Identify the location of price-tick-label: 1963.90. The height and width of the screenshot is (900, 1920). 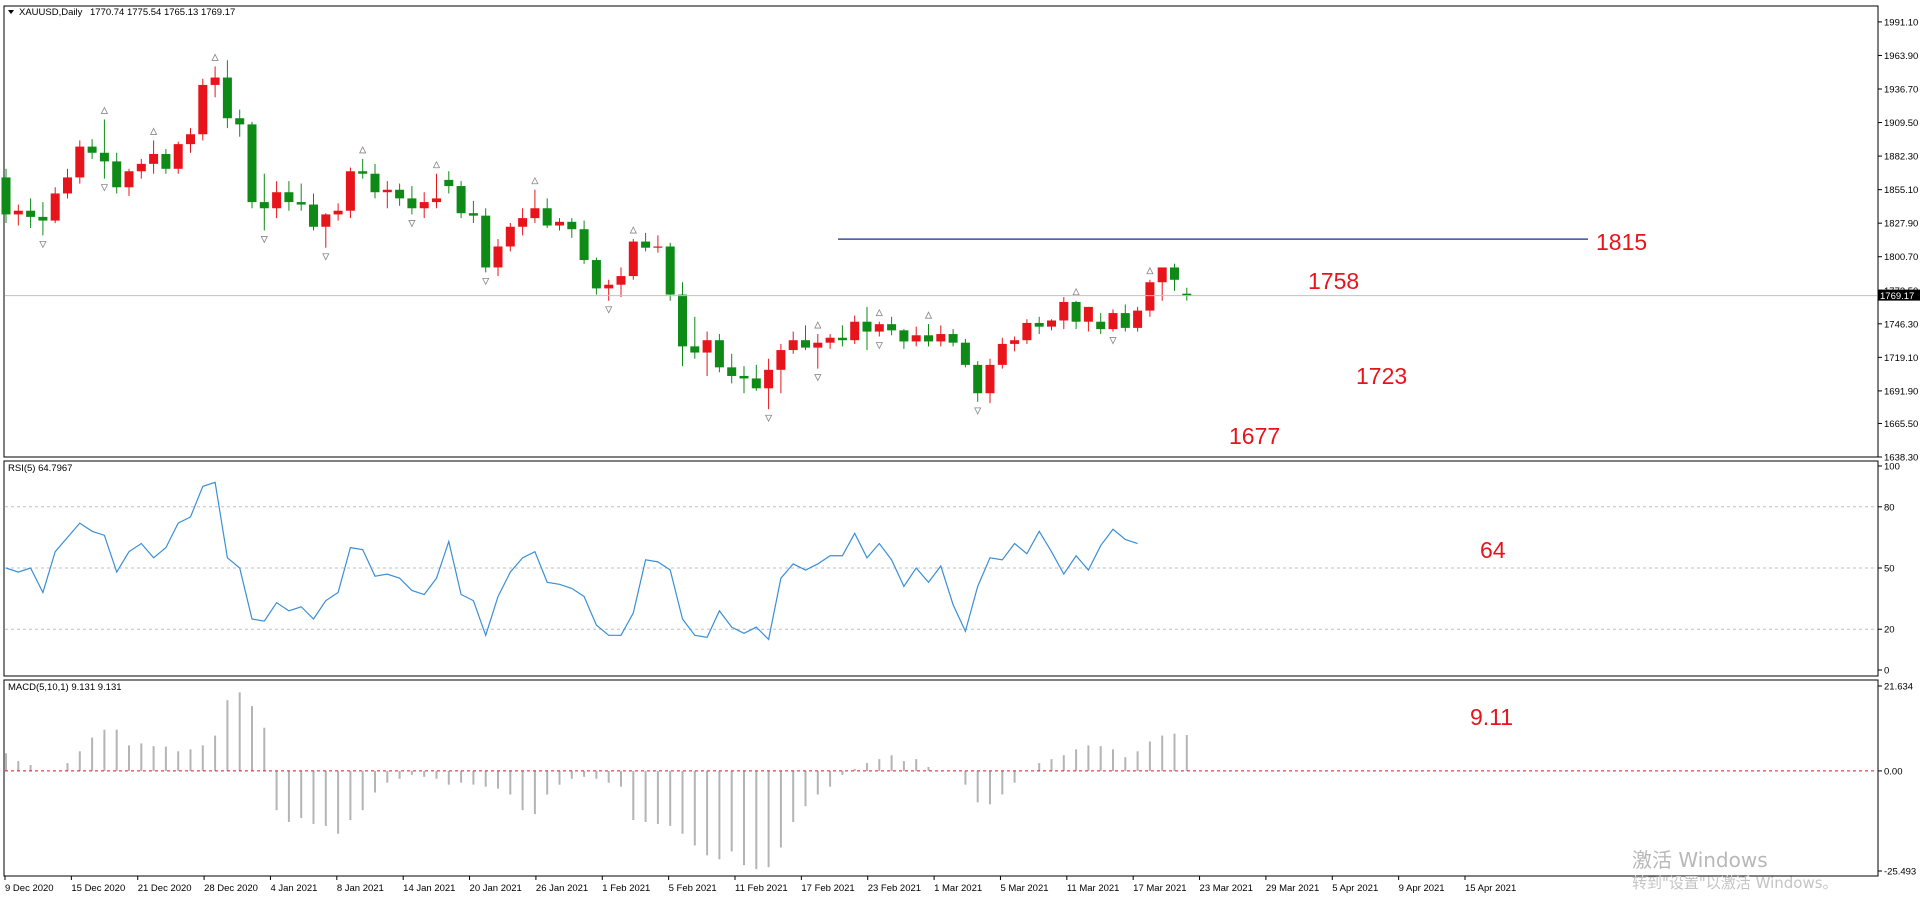
(1901, 56).